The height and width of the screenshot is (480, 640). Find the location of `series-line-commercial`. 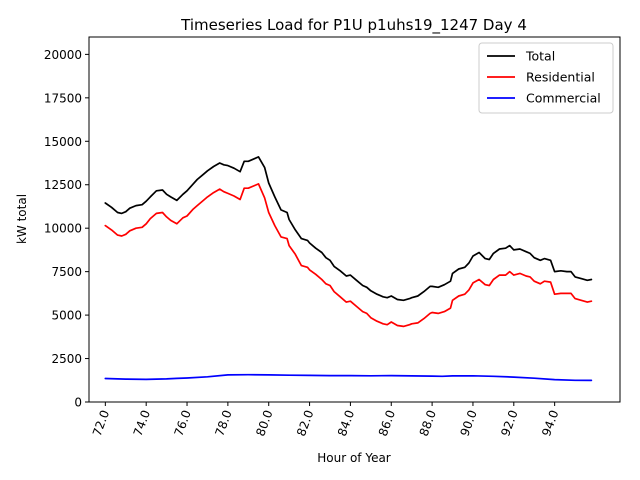

series-line-commercial is located at coordinates (348, 377).